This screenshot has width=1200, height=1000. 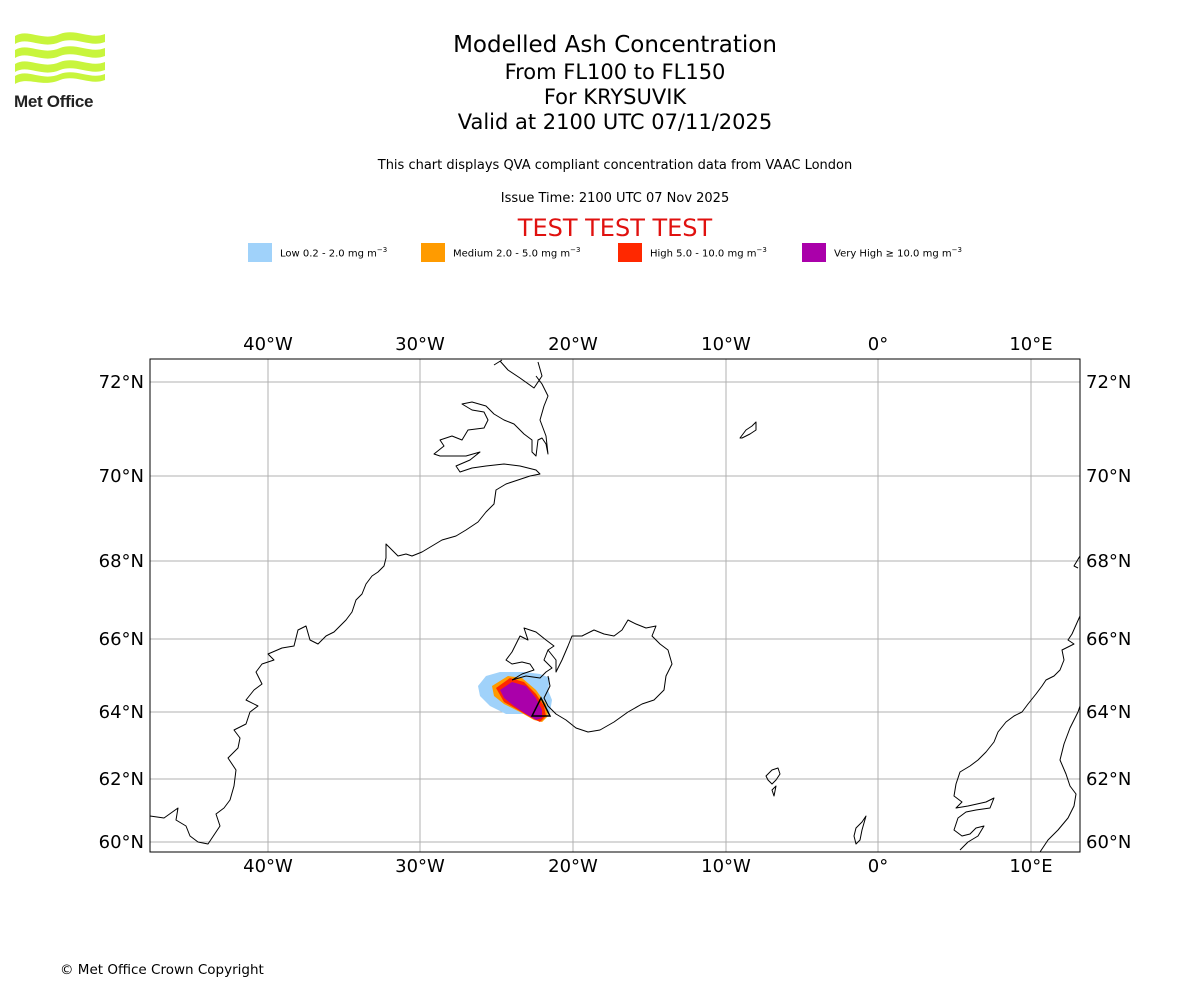 I want to click on ash-plume, so click(x=515, y=697).